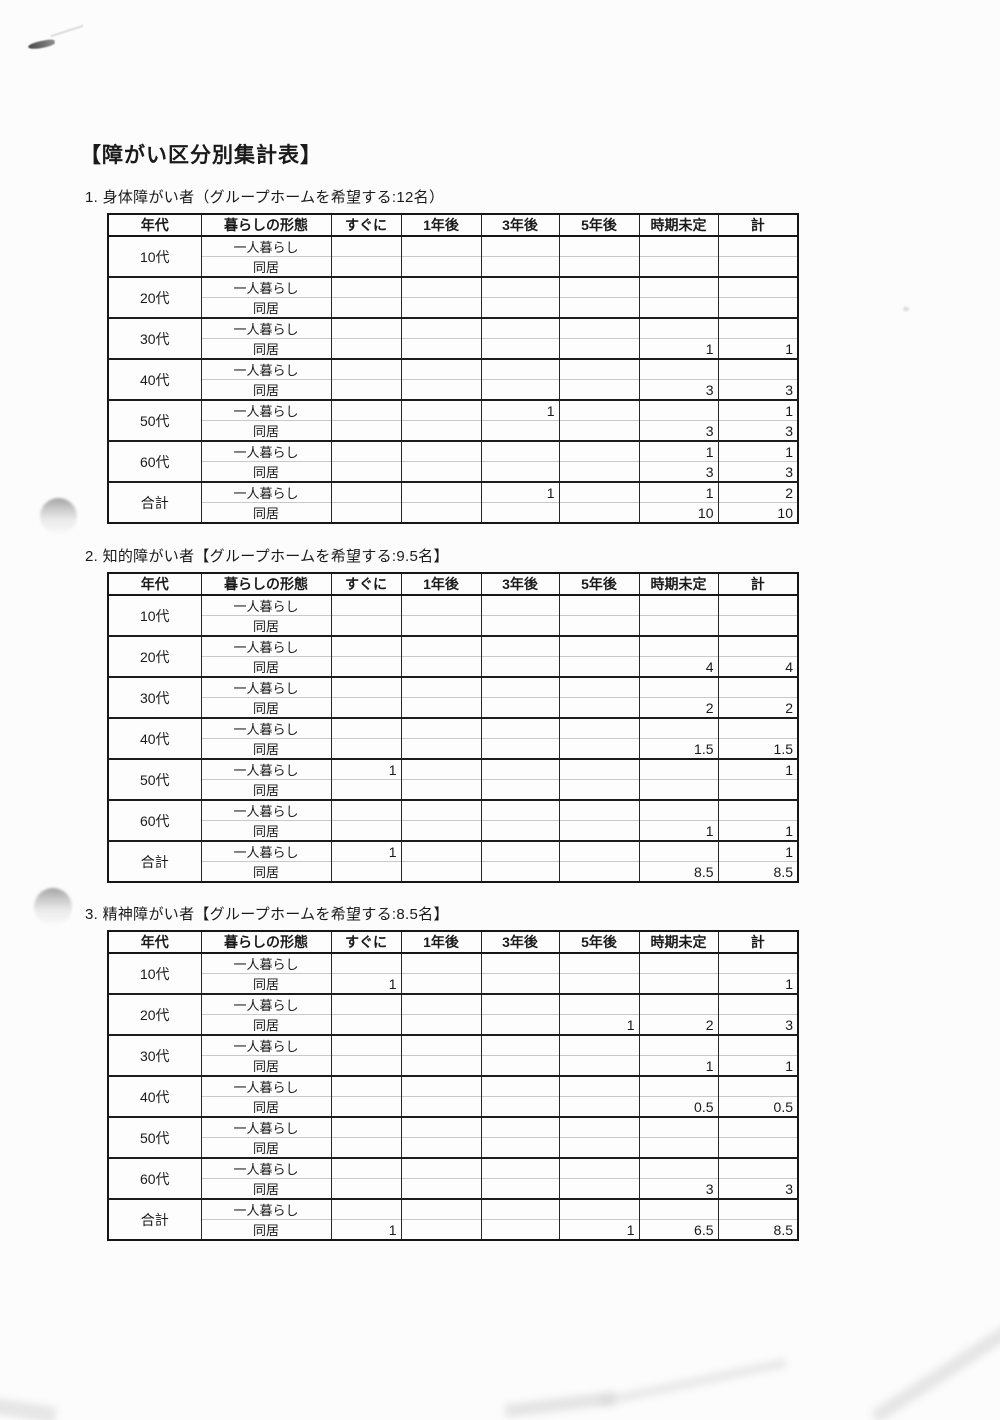 The image size is (1000, 1420). What do you see at coordinates (520, 225) in the screenshot?
I see `column-header: 3年後` at bounding box center [520, 225].